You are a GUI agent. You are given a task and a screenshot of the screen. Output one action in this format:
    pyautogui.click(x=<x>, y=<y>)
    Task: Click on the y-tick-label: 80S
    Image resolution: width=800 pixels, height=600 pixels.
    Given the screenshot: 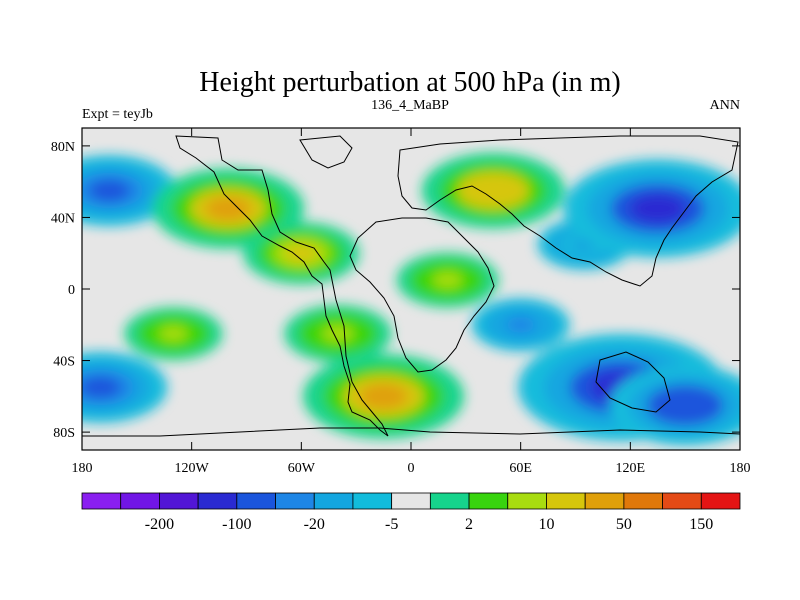 What is the action you would take?
    pyautogui.click(x=64, y=433)
    